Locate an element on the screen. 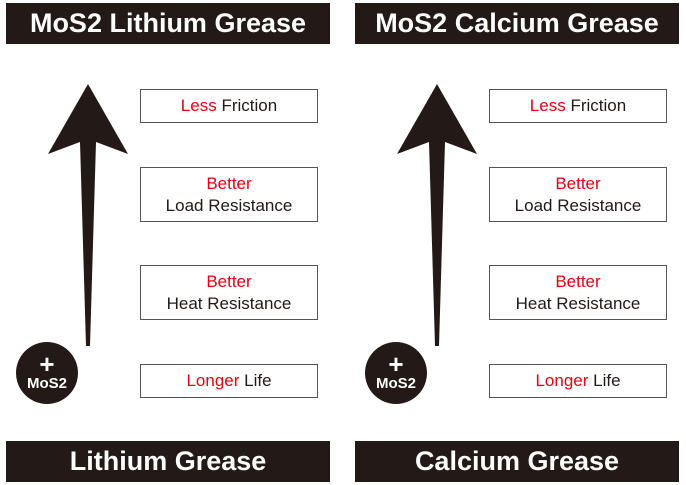 Image resolution: width=686 pixels, height=485 pixels. panel-footer: Calcium Grease is located at coordinates (517, 461).